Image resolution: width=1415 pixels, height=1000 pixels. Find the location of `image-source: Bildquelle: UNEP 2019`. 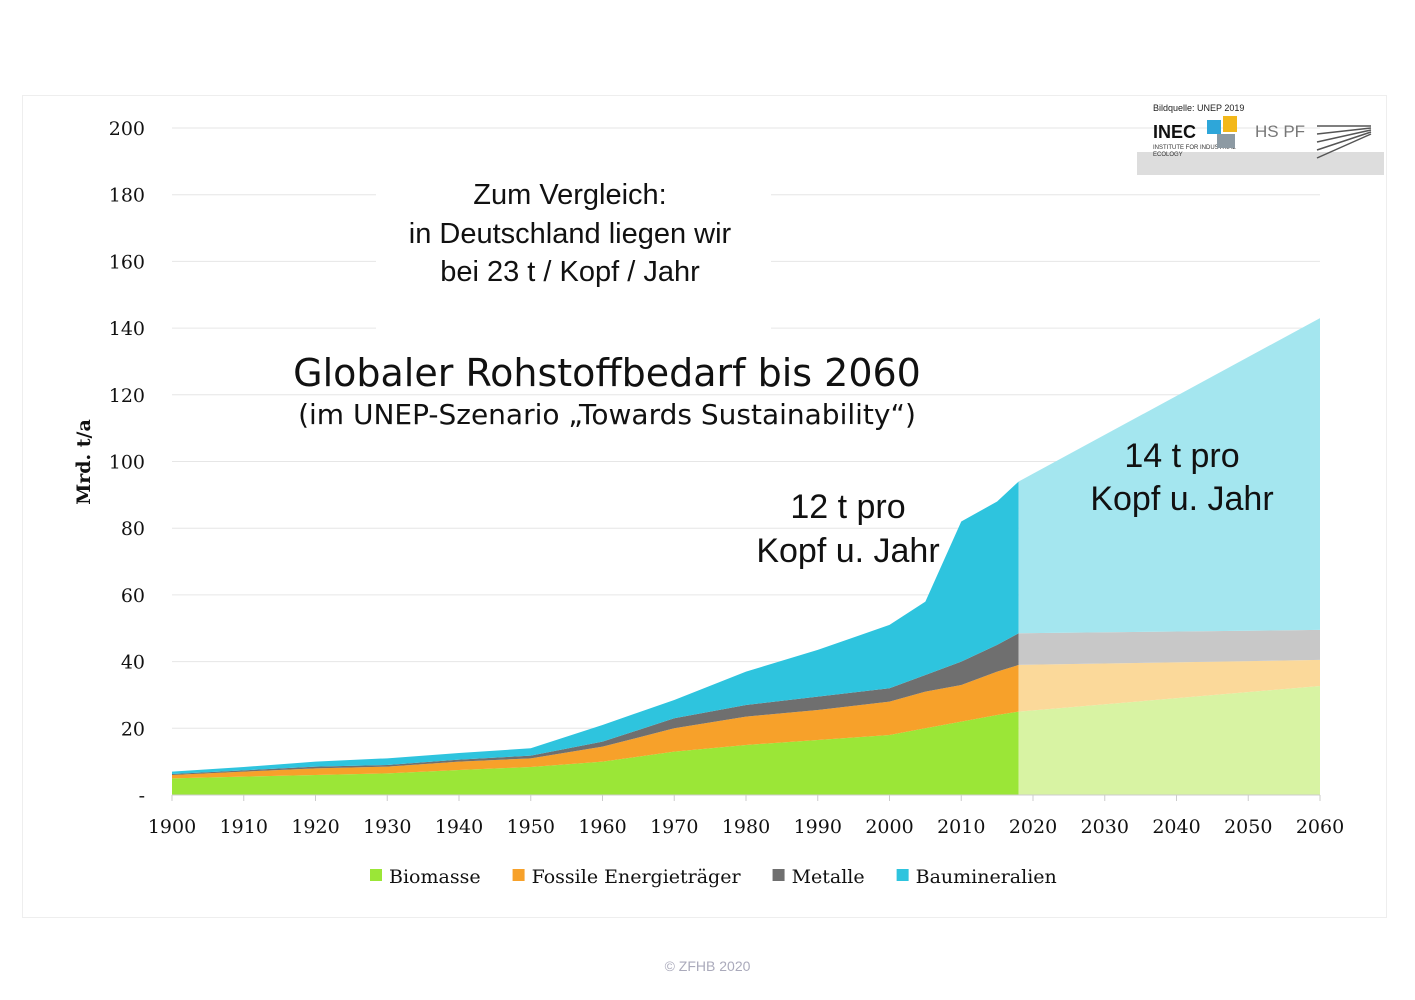

image-source: Bildquelle: UNEP 2019 is located at coordinates (1199, 108).